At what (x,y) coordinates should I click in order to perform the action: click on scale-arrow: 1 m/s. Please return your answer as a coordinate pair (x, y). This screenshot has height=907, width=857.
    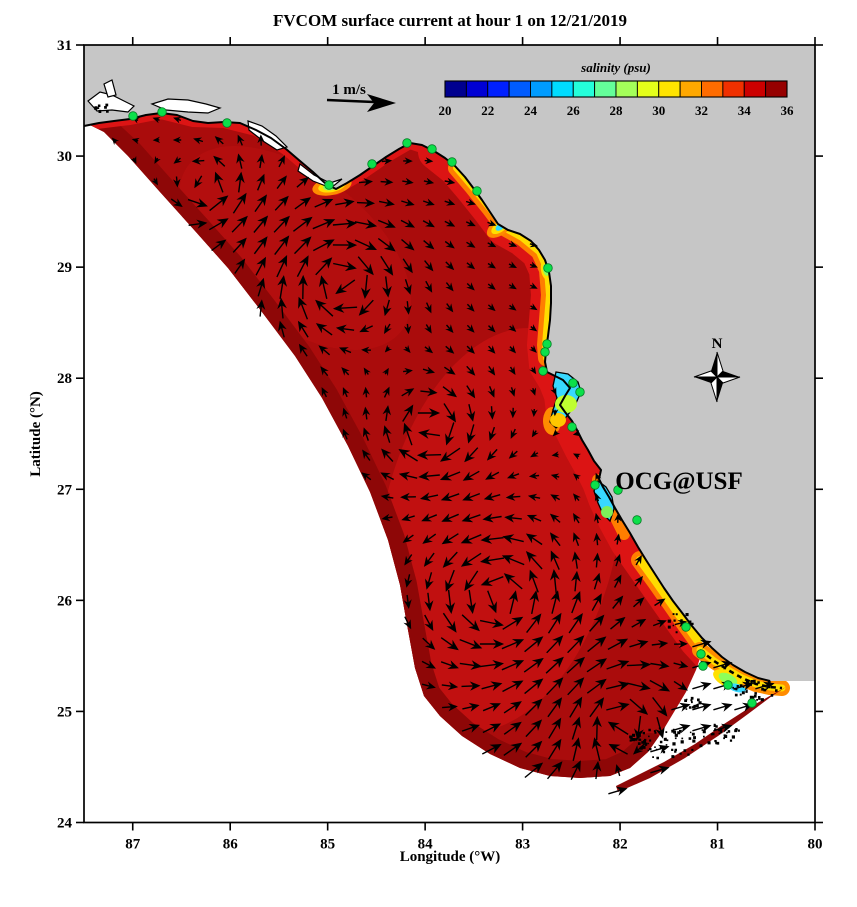
    Looking at the image, I should click on (361, 97).